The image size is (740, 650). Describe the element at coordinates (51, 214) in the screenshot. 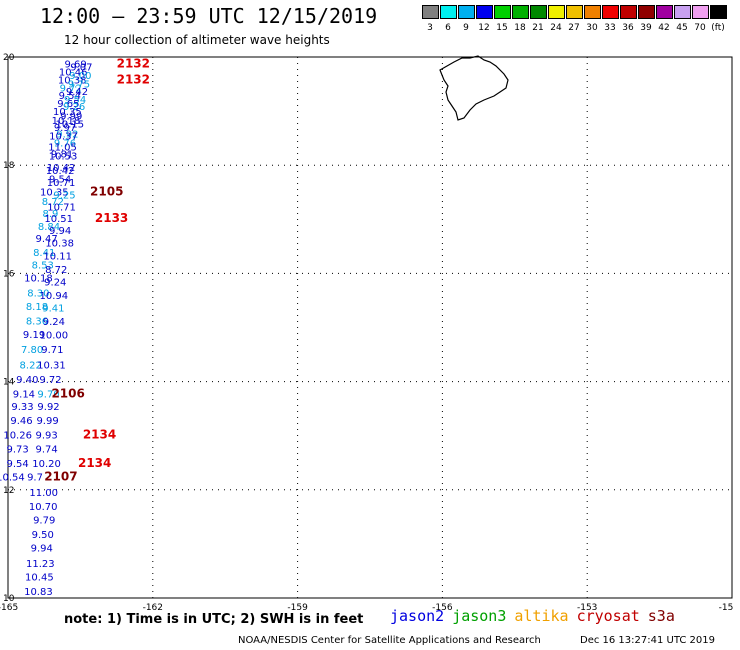

I see `swh-label: 8.9` at that location.